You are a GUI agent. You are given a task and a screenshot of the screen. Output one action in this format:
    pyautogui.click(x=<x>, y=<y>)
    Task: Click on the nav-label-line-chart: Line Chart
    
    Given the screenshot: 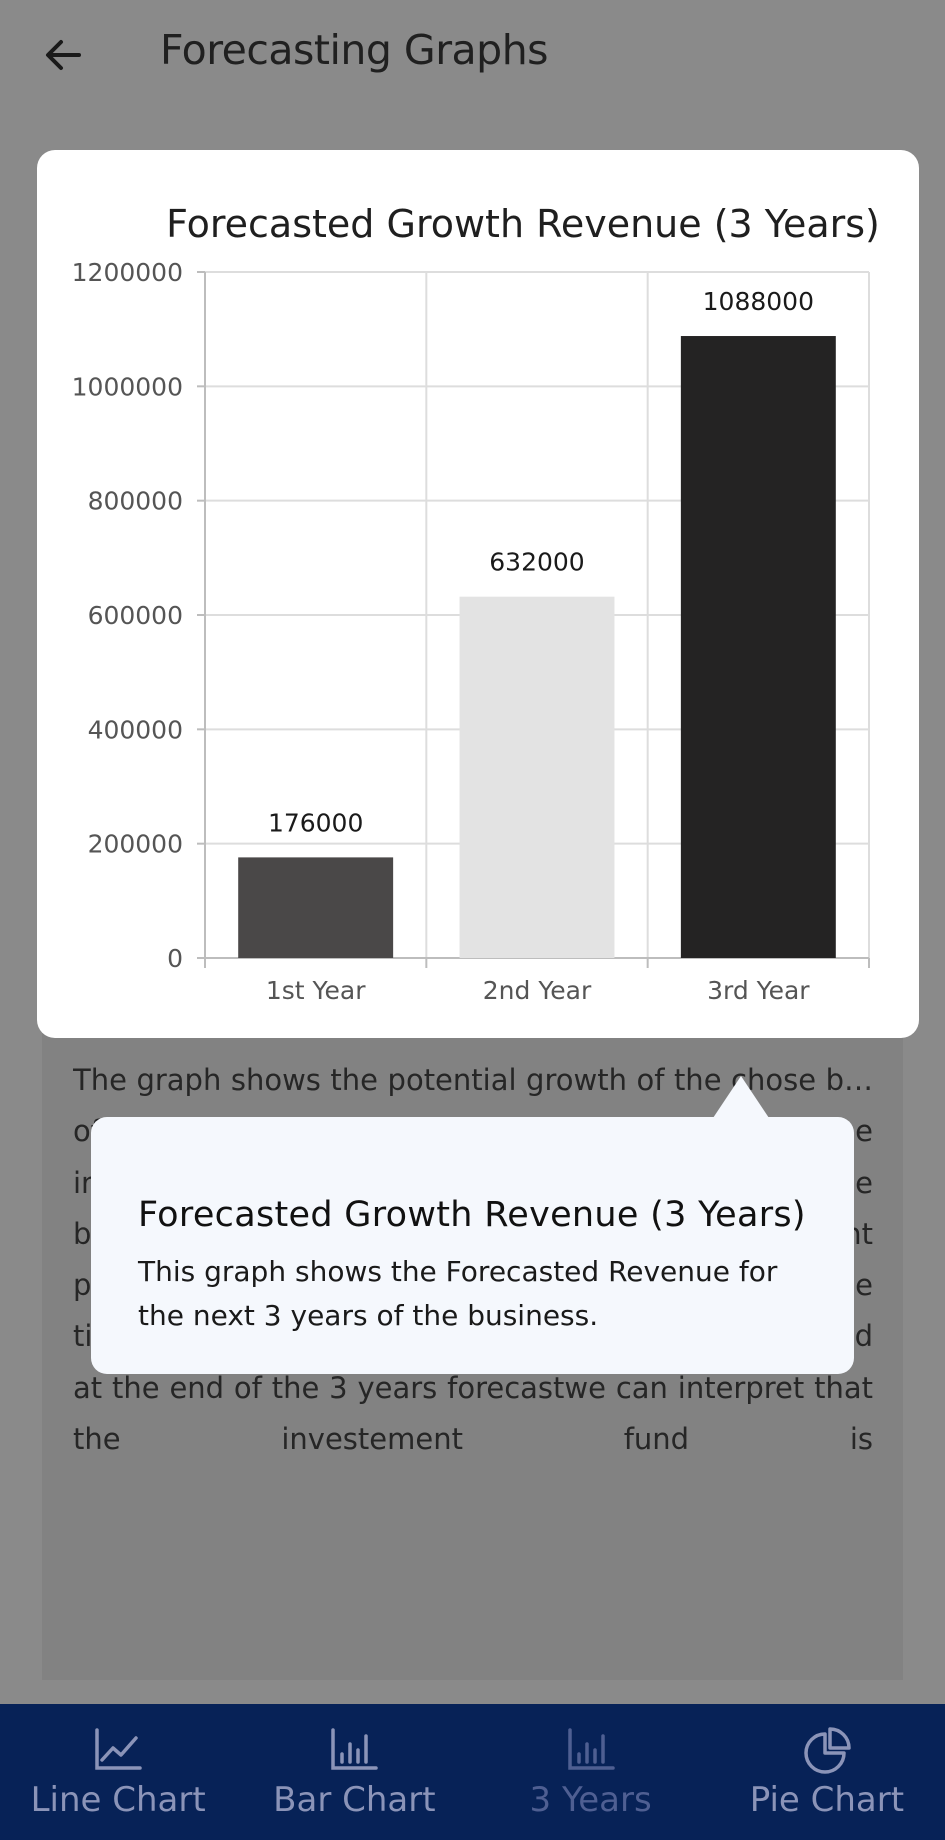 What is the action you would take?
    pyautogui.click(x=118, y=1800)
    